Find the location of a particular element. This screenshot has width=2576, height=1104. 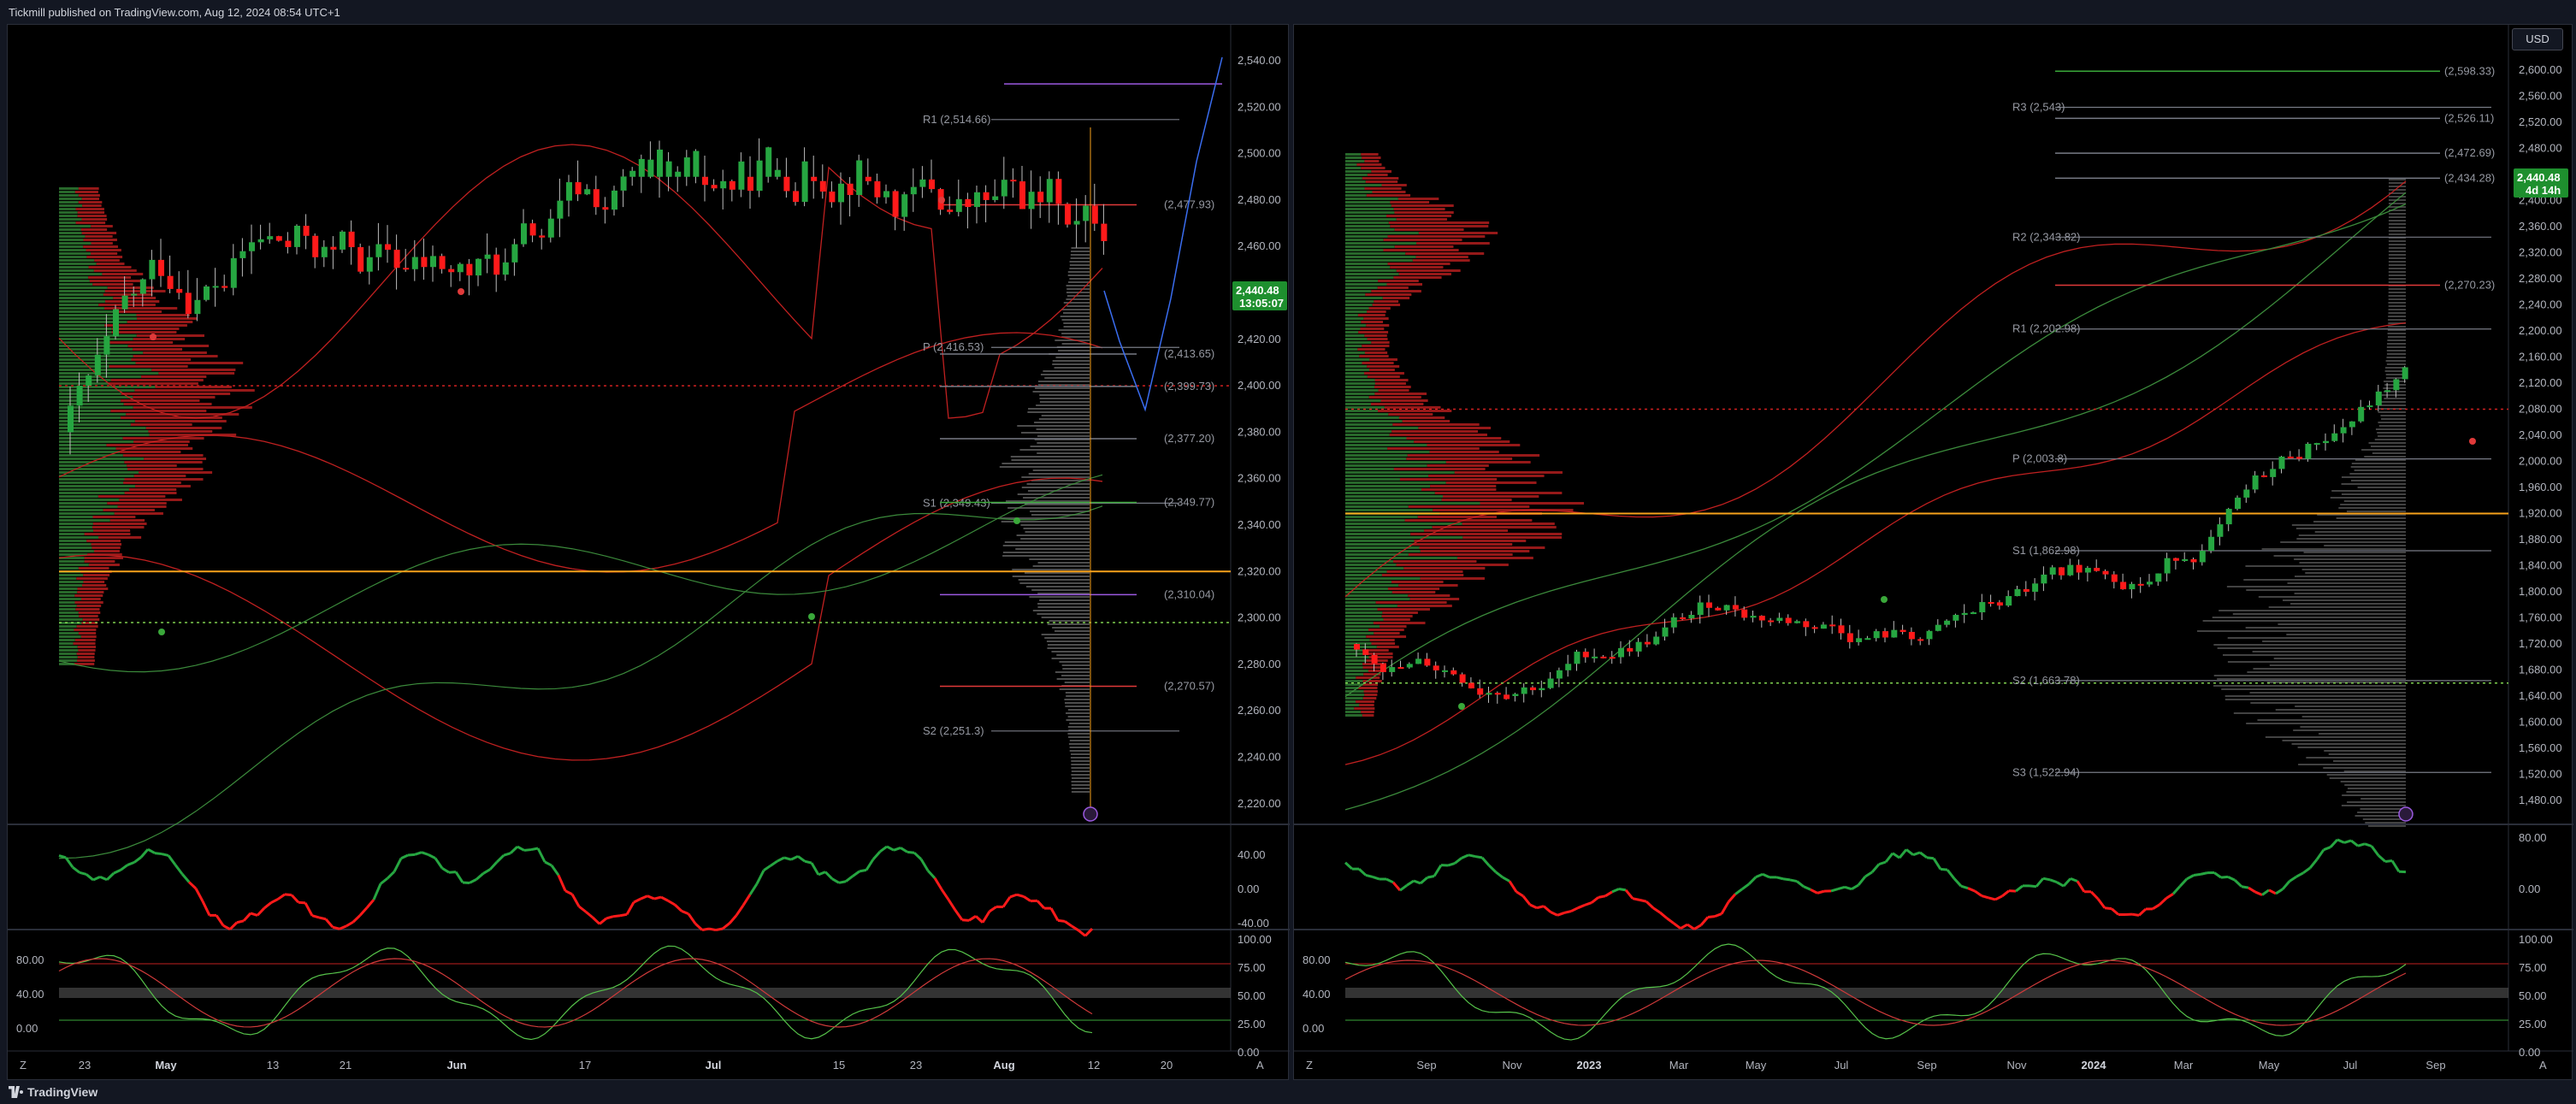

level-label: (2,526.11) is located at coordinates (2469, 117).